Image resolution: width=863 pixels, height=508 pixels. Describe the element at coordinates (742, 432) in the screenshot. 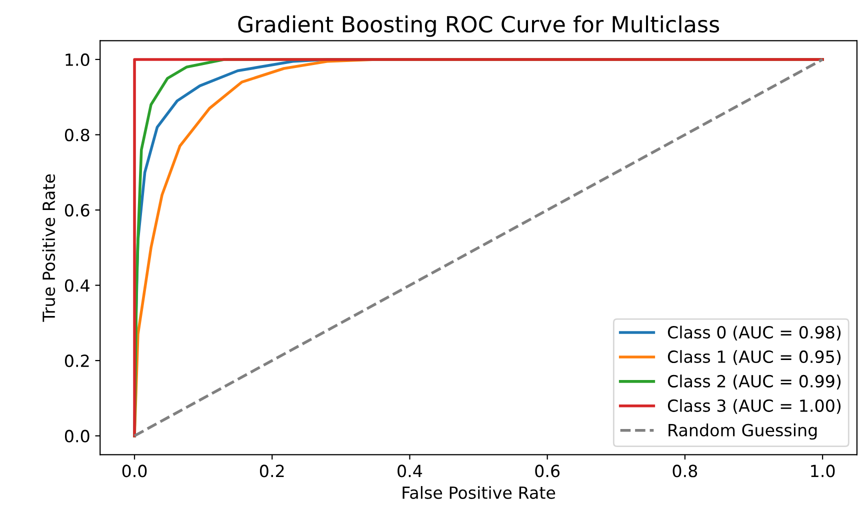

I see `legend-label: Random Guessing` at that location.